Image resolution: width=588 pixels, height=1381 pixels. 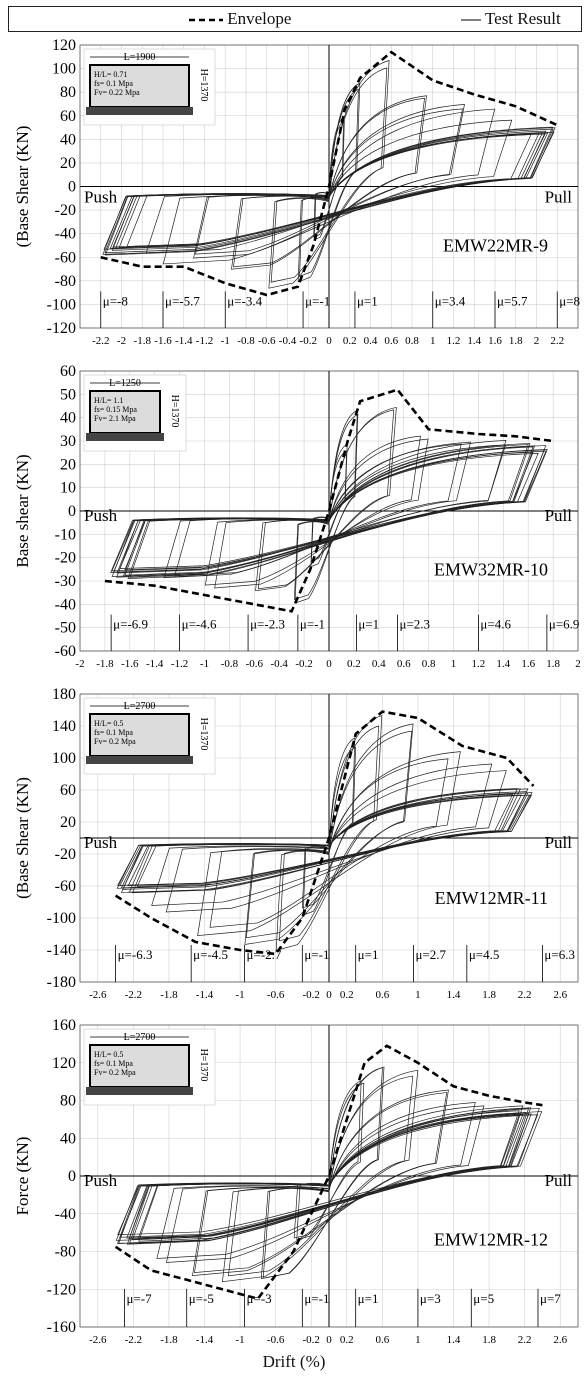 I want to click on ductility-label: μ=6.9, so click(x=564, y=624).